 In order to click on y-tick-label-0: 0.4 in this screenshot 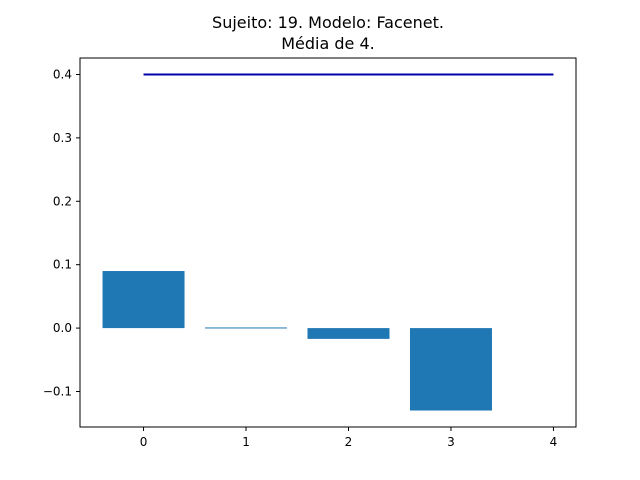, I will do `click(62, 74)`.